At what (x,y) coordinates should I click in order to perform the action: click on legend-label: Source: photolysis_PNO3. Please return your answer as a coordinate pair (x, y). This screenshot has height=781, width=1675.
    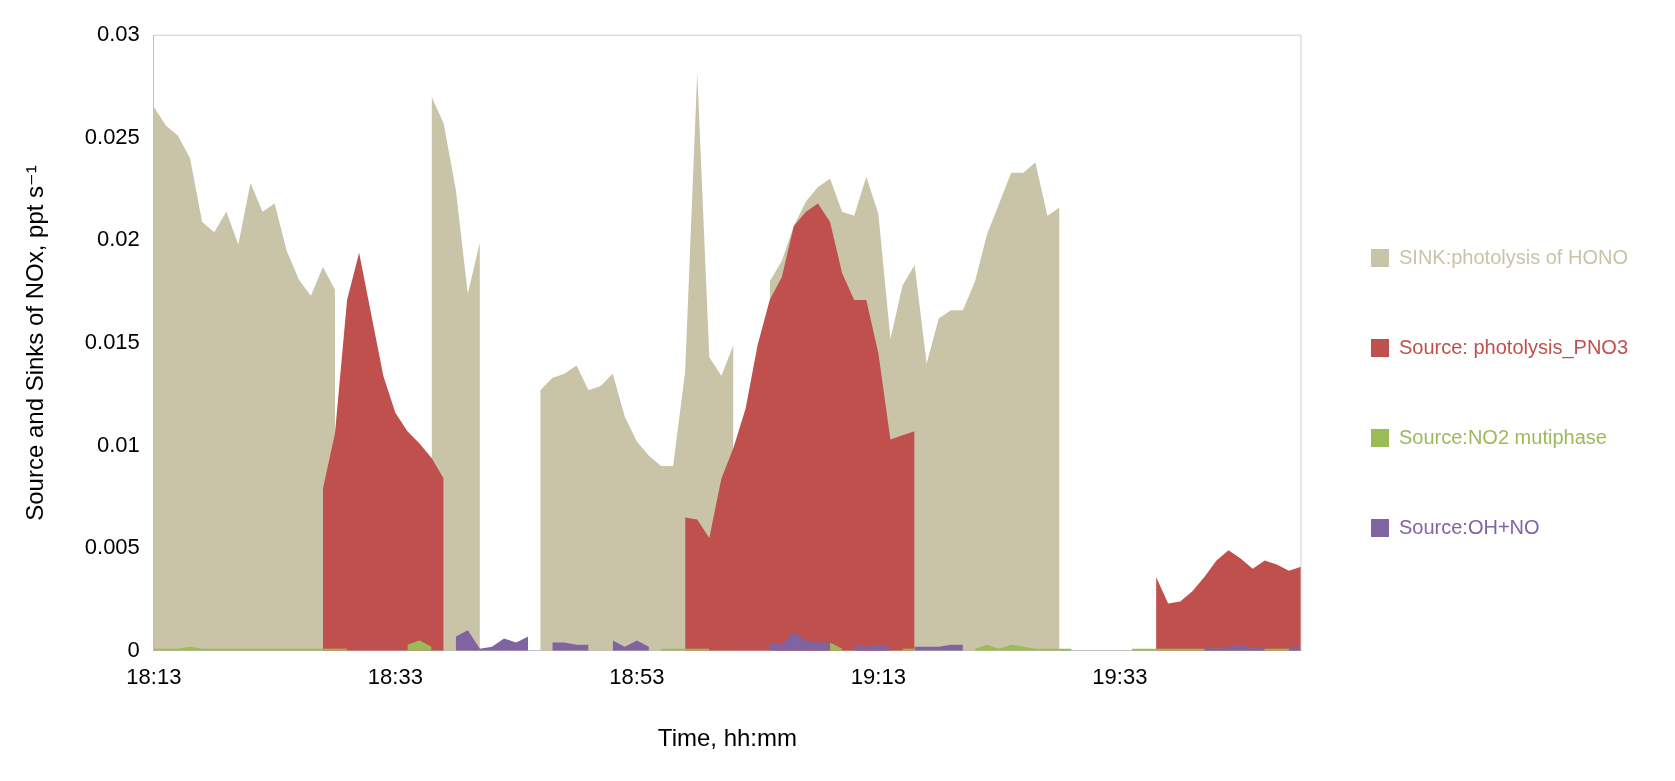
    Looking at the image, I should click on (1514, 347).